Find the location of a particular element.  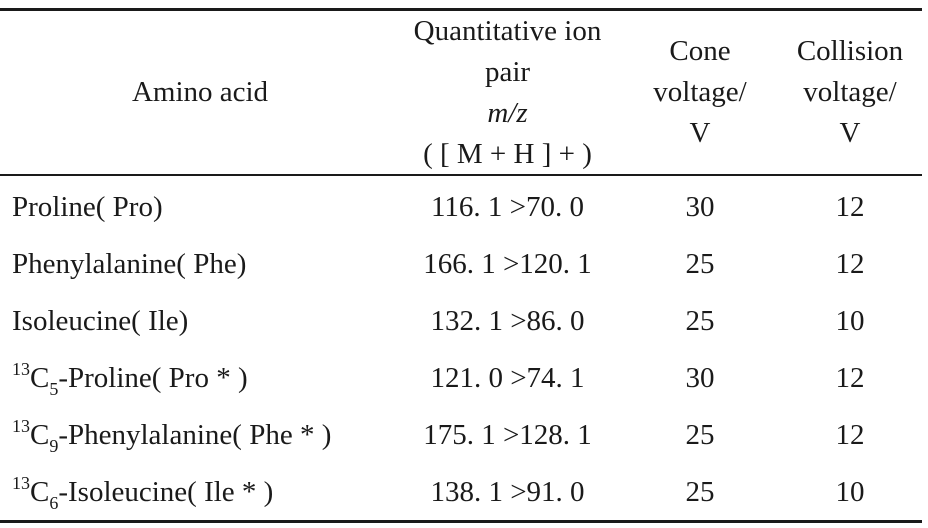

table-row: 13C5-Proline( Pro * ) 121. 0 >74. 1 30 12 is located at coordinates (461, 378).